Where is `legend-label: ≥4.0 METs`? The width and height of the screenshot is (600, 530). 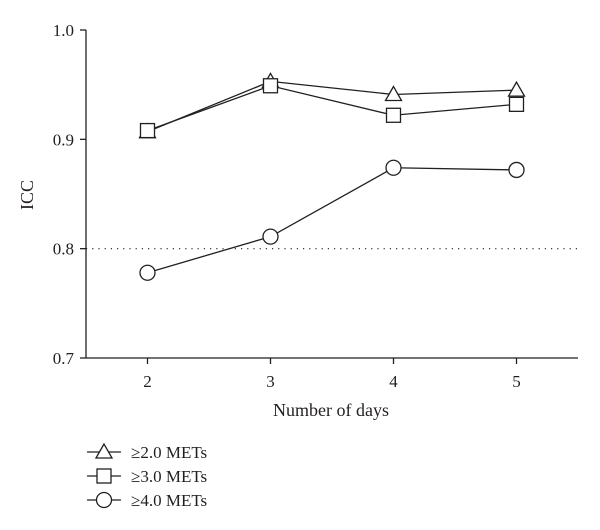 legend-label: ≥4.0 METs is located at coordinates (169, 500).